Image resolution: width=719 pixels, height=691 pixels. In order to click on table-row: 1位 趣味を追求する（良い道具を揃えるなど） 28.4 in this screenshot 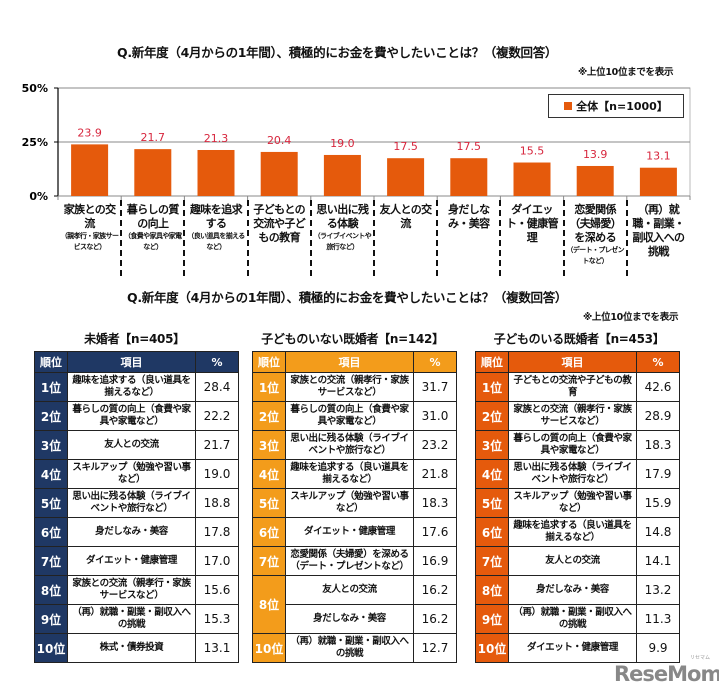, I will do `click(136, 387)`.